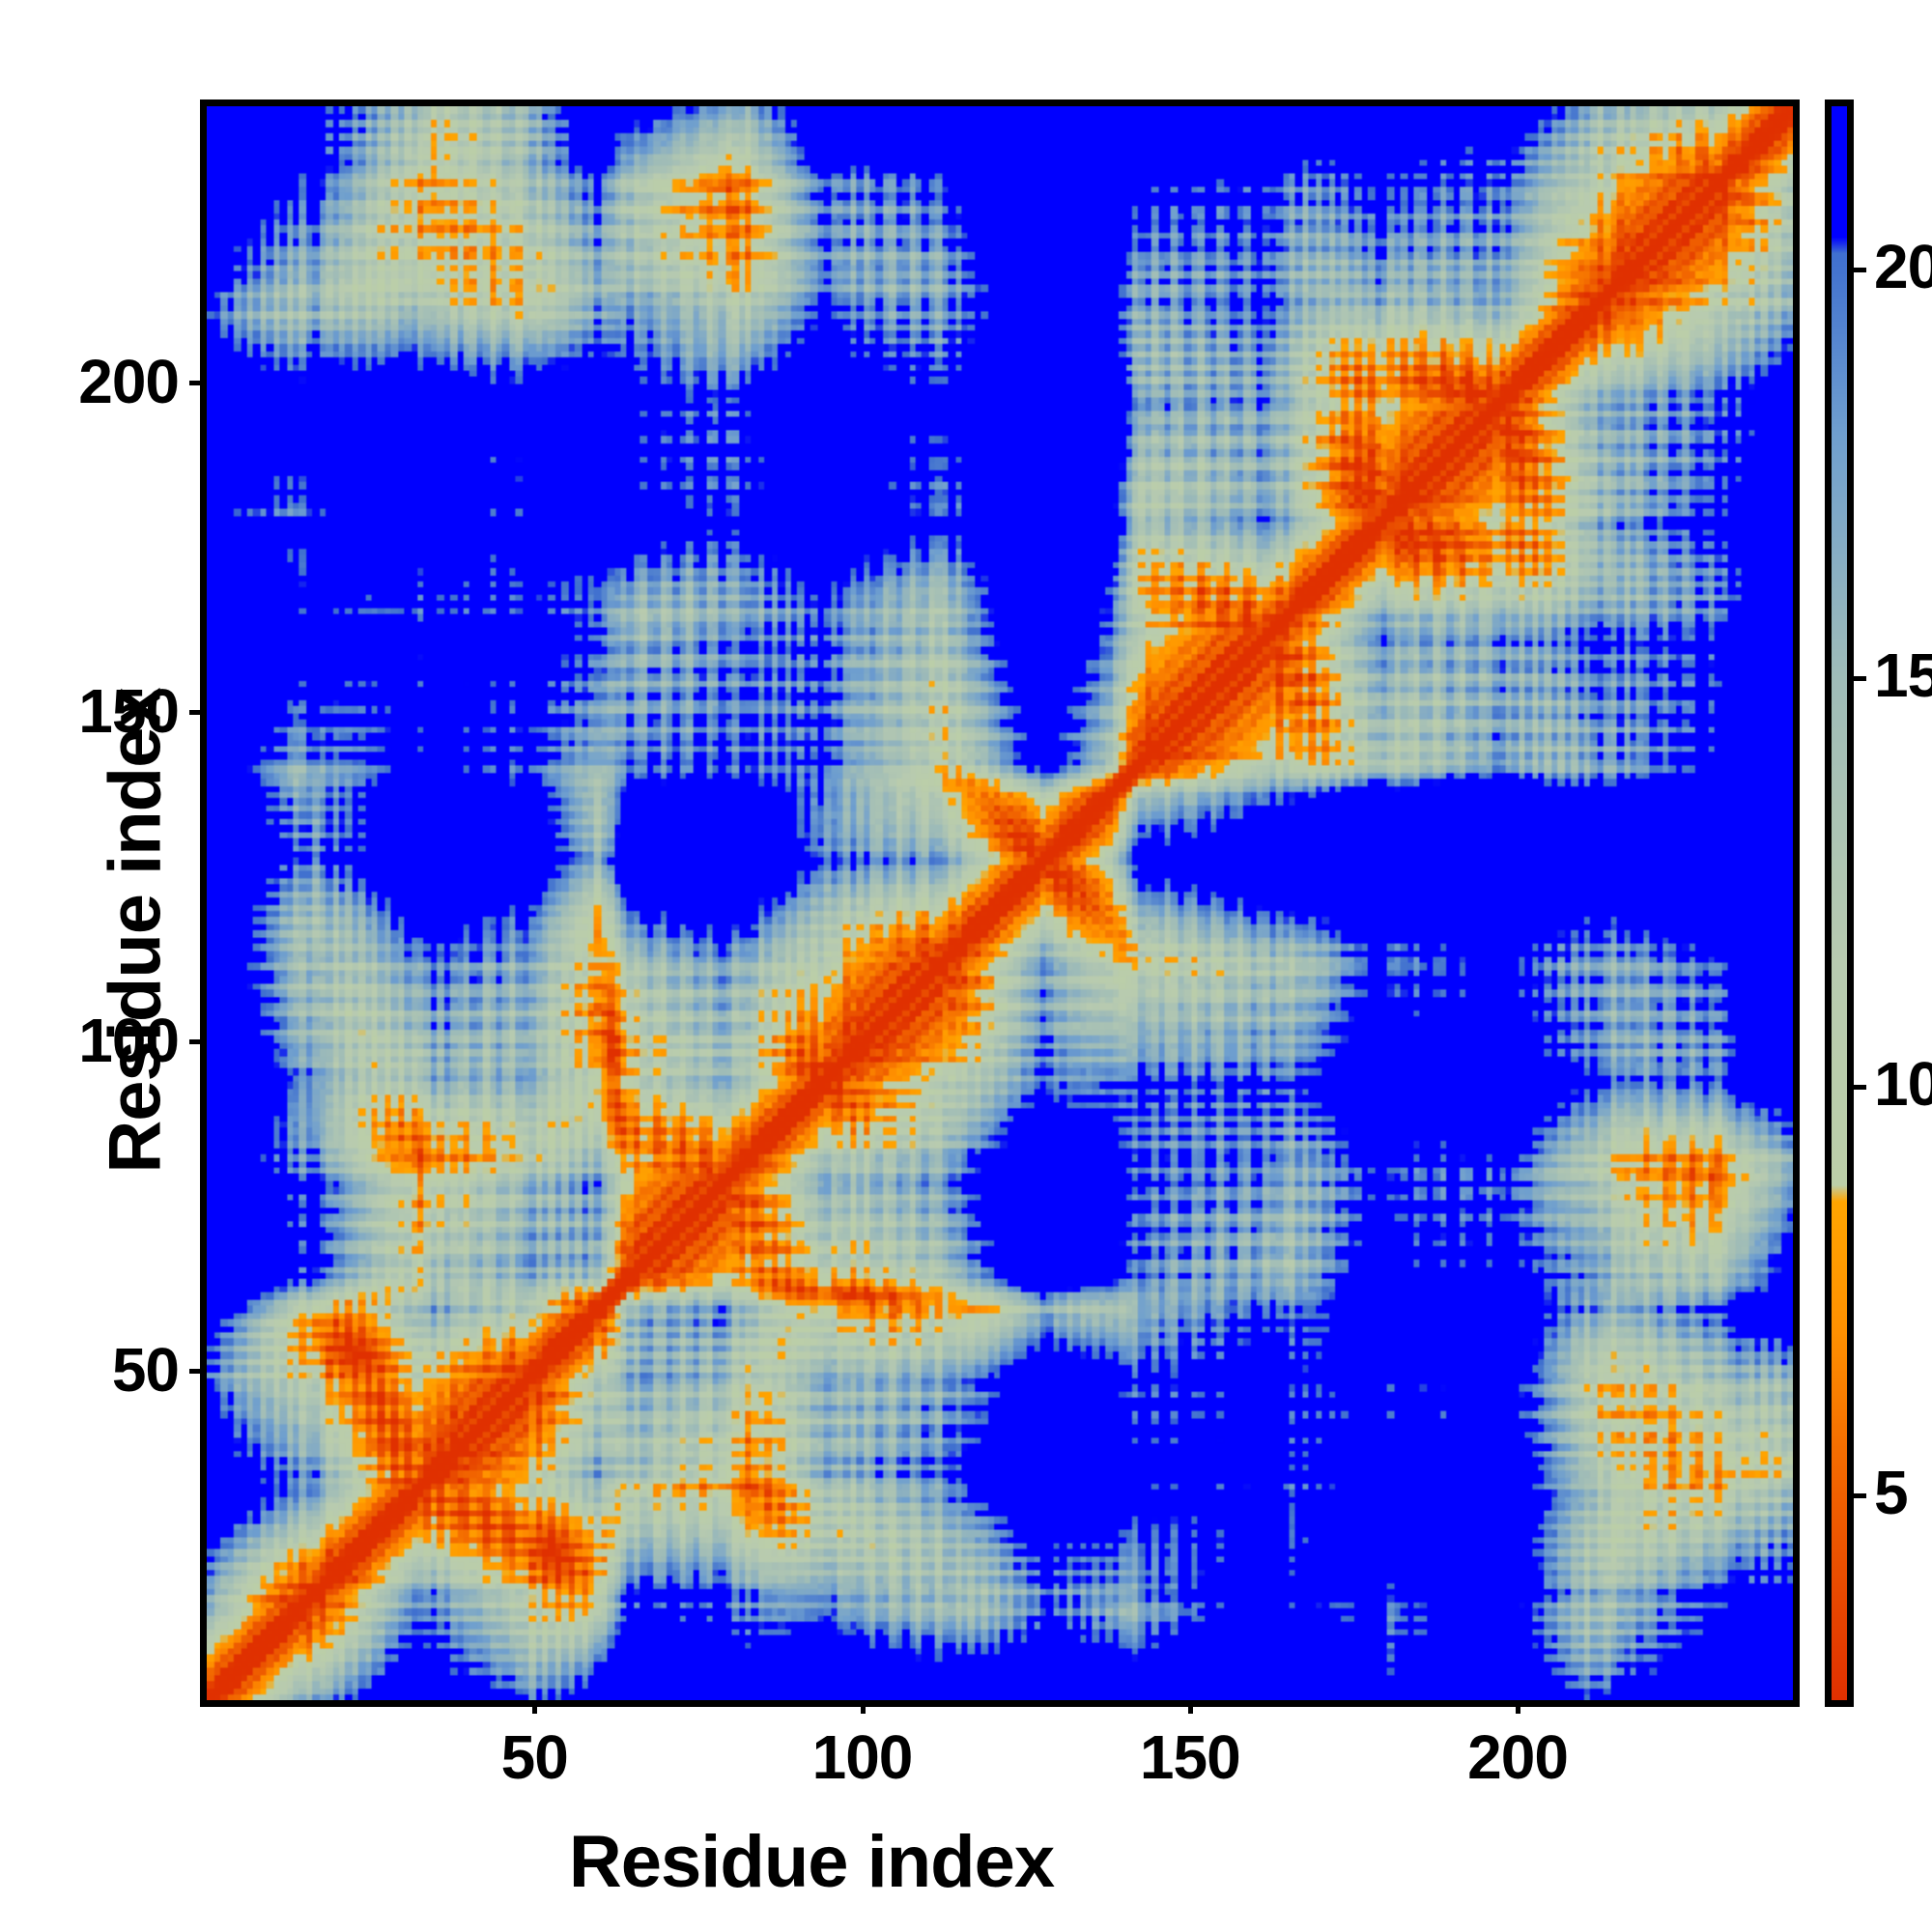 This screenshot has height=1932, width=1932. What do you see at coordinates (129, 711) in the screenshot?
I see `y-axis-ticklabel-150: 150` at bounding box center [129, 711].